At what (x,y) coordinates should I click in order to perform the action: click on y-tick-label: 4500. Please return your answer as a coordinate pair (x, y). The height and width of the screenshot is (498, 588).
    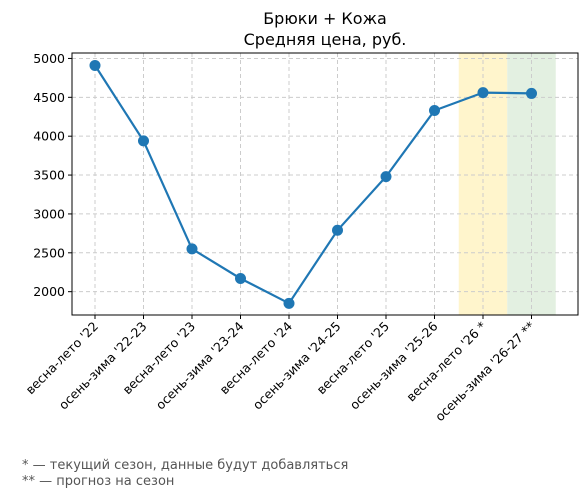
    Looking at the image, I should click on (49, 97).